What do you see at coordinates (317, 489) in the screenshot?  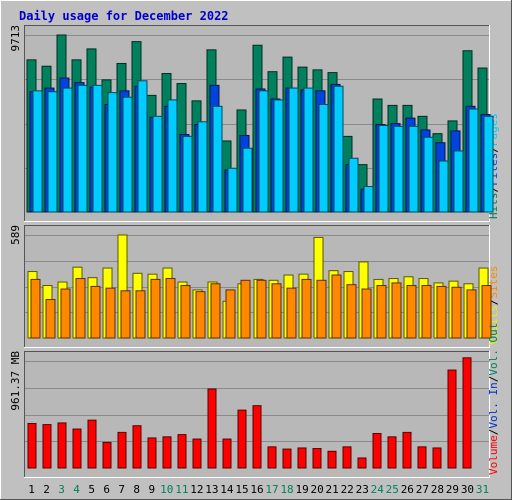 I see `x-tick-label: 20` at bounding box center [317, 489].